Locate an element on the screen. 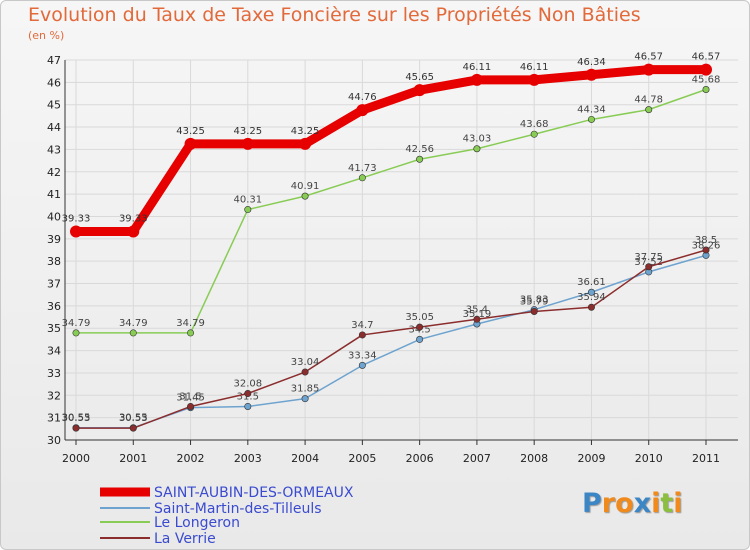 The width and height of the screenshot is (750, 550). y-tick-label: 34 is located at coordinates (54, 351).